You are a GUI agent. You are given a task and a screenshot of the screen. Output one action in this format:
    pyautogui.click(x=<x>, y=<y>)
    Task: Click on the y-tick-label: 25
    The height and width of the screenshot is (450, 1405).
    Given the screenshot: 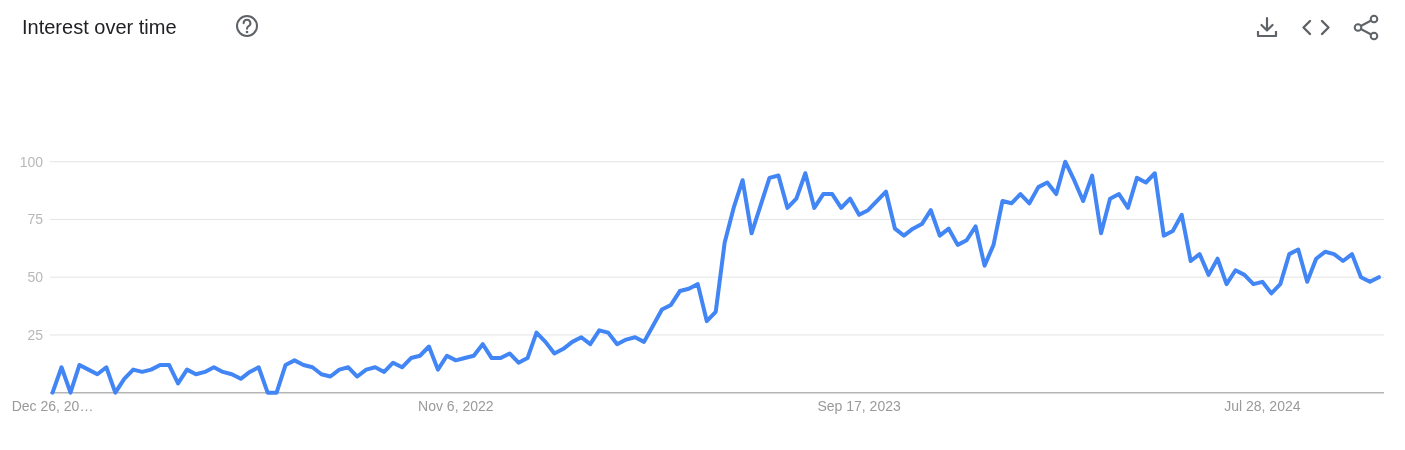 What is the action you would take?
    pyautogui.click(x=35, y=334)
    